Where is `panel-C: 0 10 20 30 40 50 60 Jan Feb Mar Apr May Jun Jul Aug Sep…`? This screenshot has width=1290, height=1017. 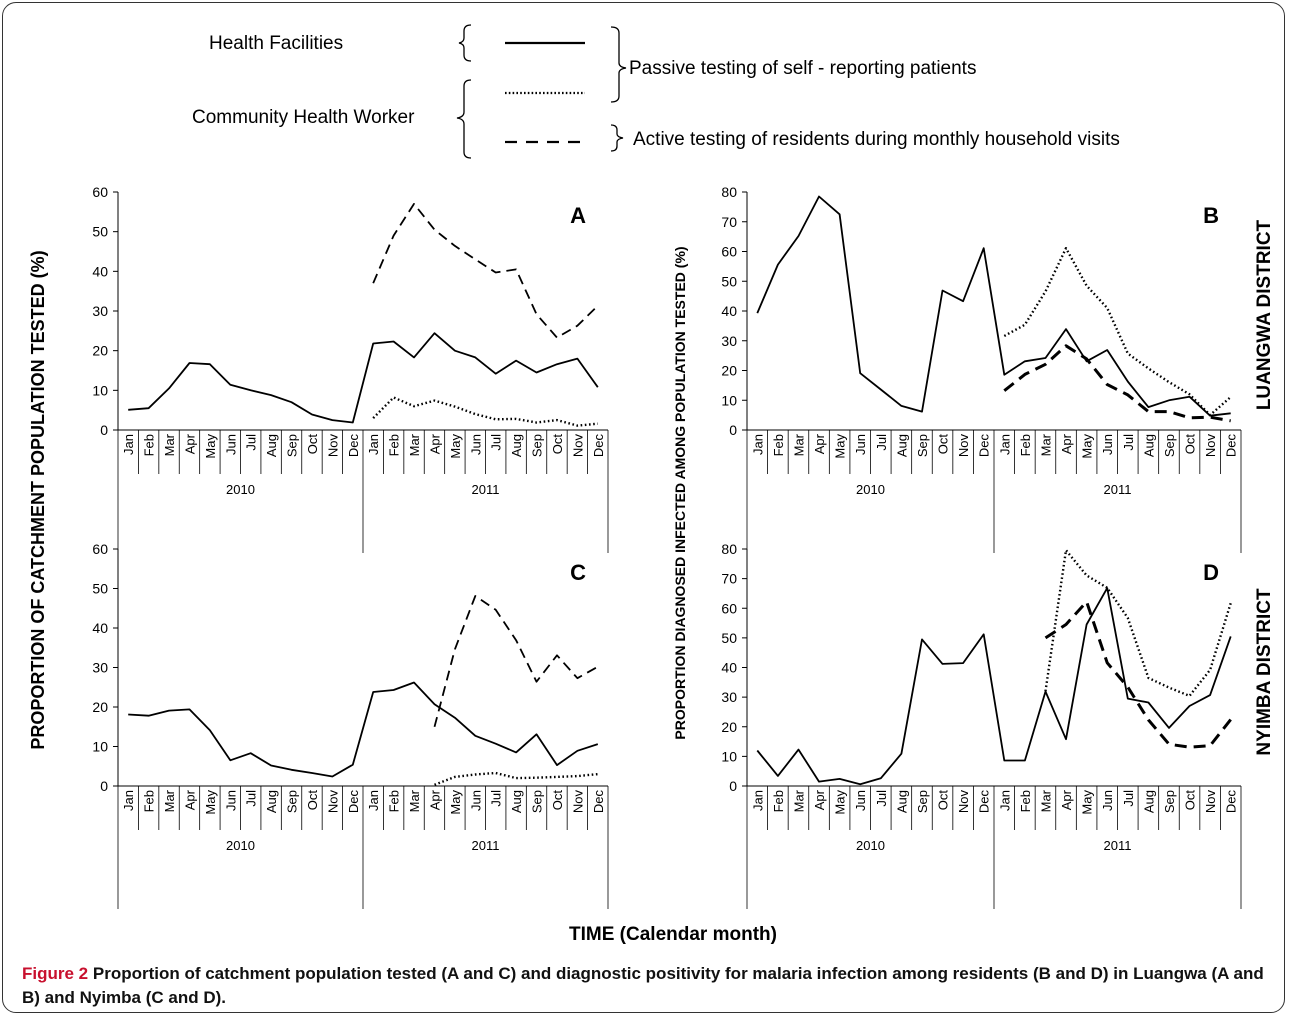
panel-C: 0 10 20 30 40 50 60 Jan Feb Mar Apr May Jun Jul Aug Sep… is located at coordinates (350, 725).